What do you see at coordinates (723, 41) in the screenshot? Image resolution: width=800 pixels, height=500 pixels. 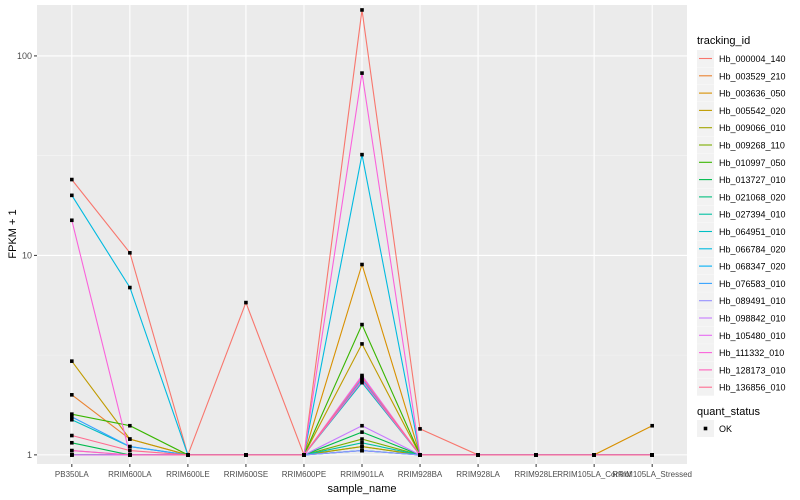 I see `legend-title: tracking_id` at bounding box center [723, 41].